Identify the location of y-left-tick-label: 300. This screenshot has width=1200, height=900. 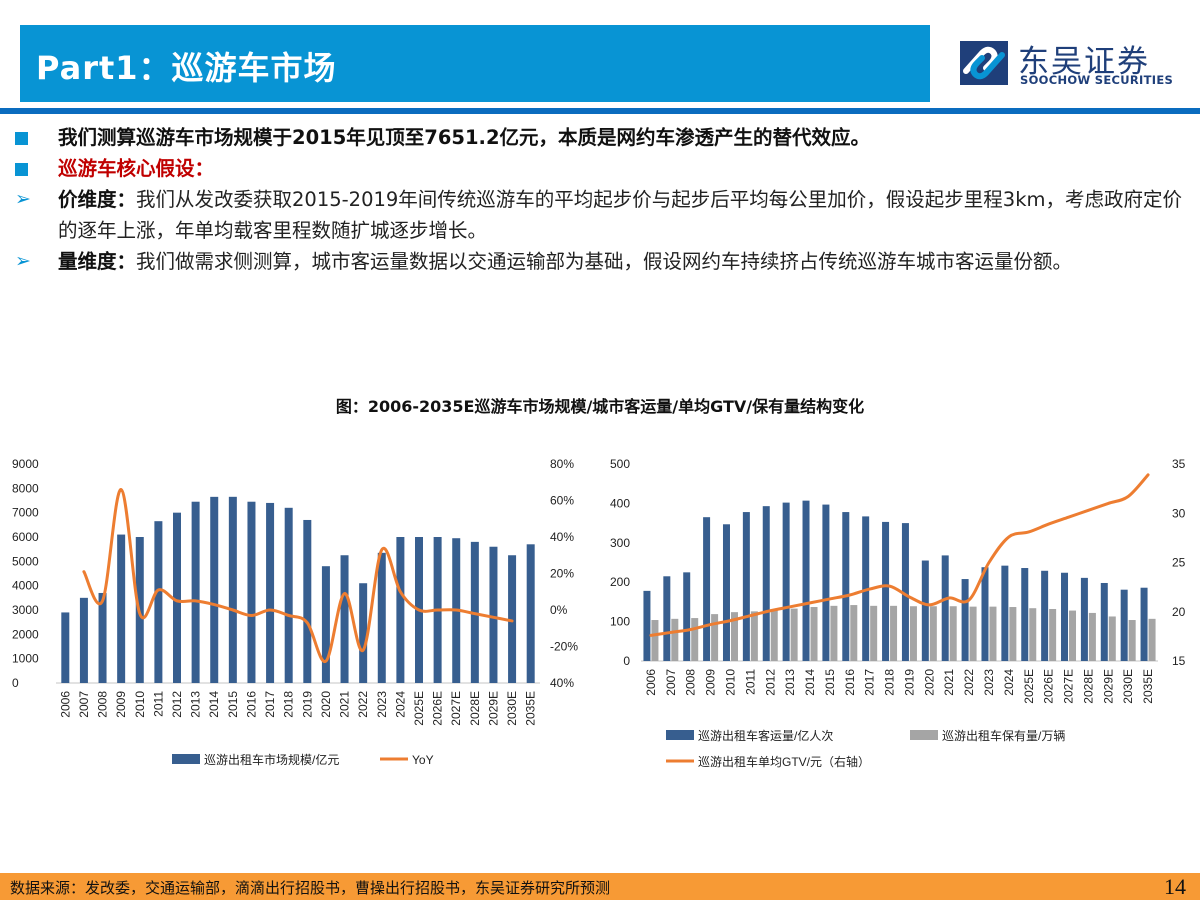
(620, 543).